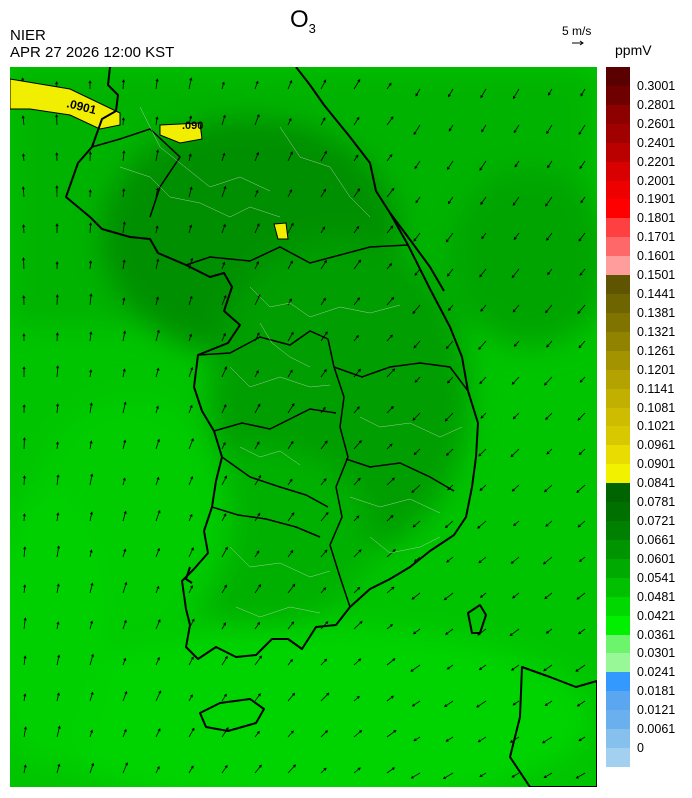 The image size is (692, 798). I want to click on colorbar-tick-label: 0.0601, so click(656, 558).